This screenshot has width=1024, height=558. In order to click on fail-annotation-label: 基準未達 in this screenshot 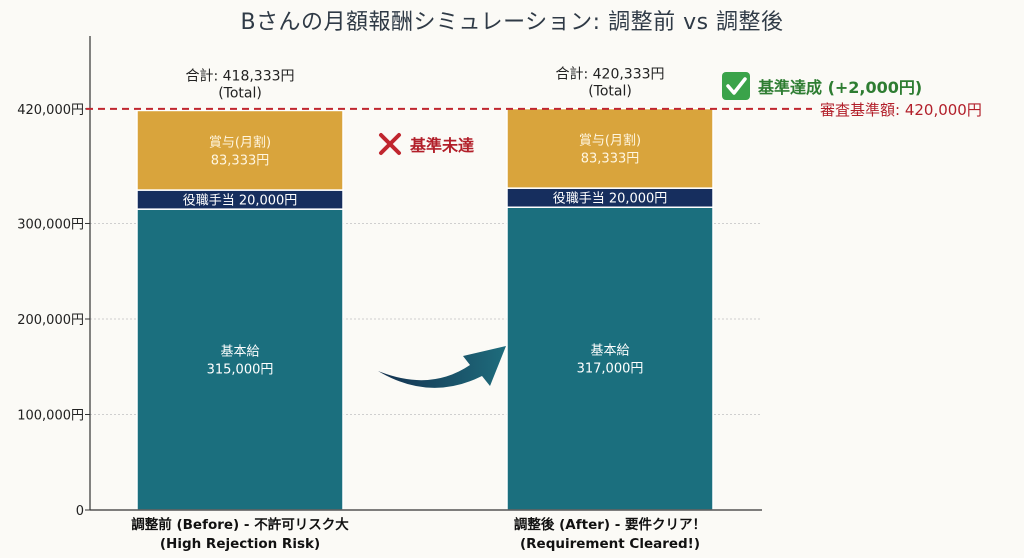, I will do `click(441, 145)`.